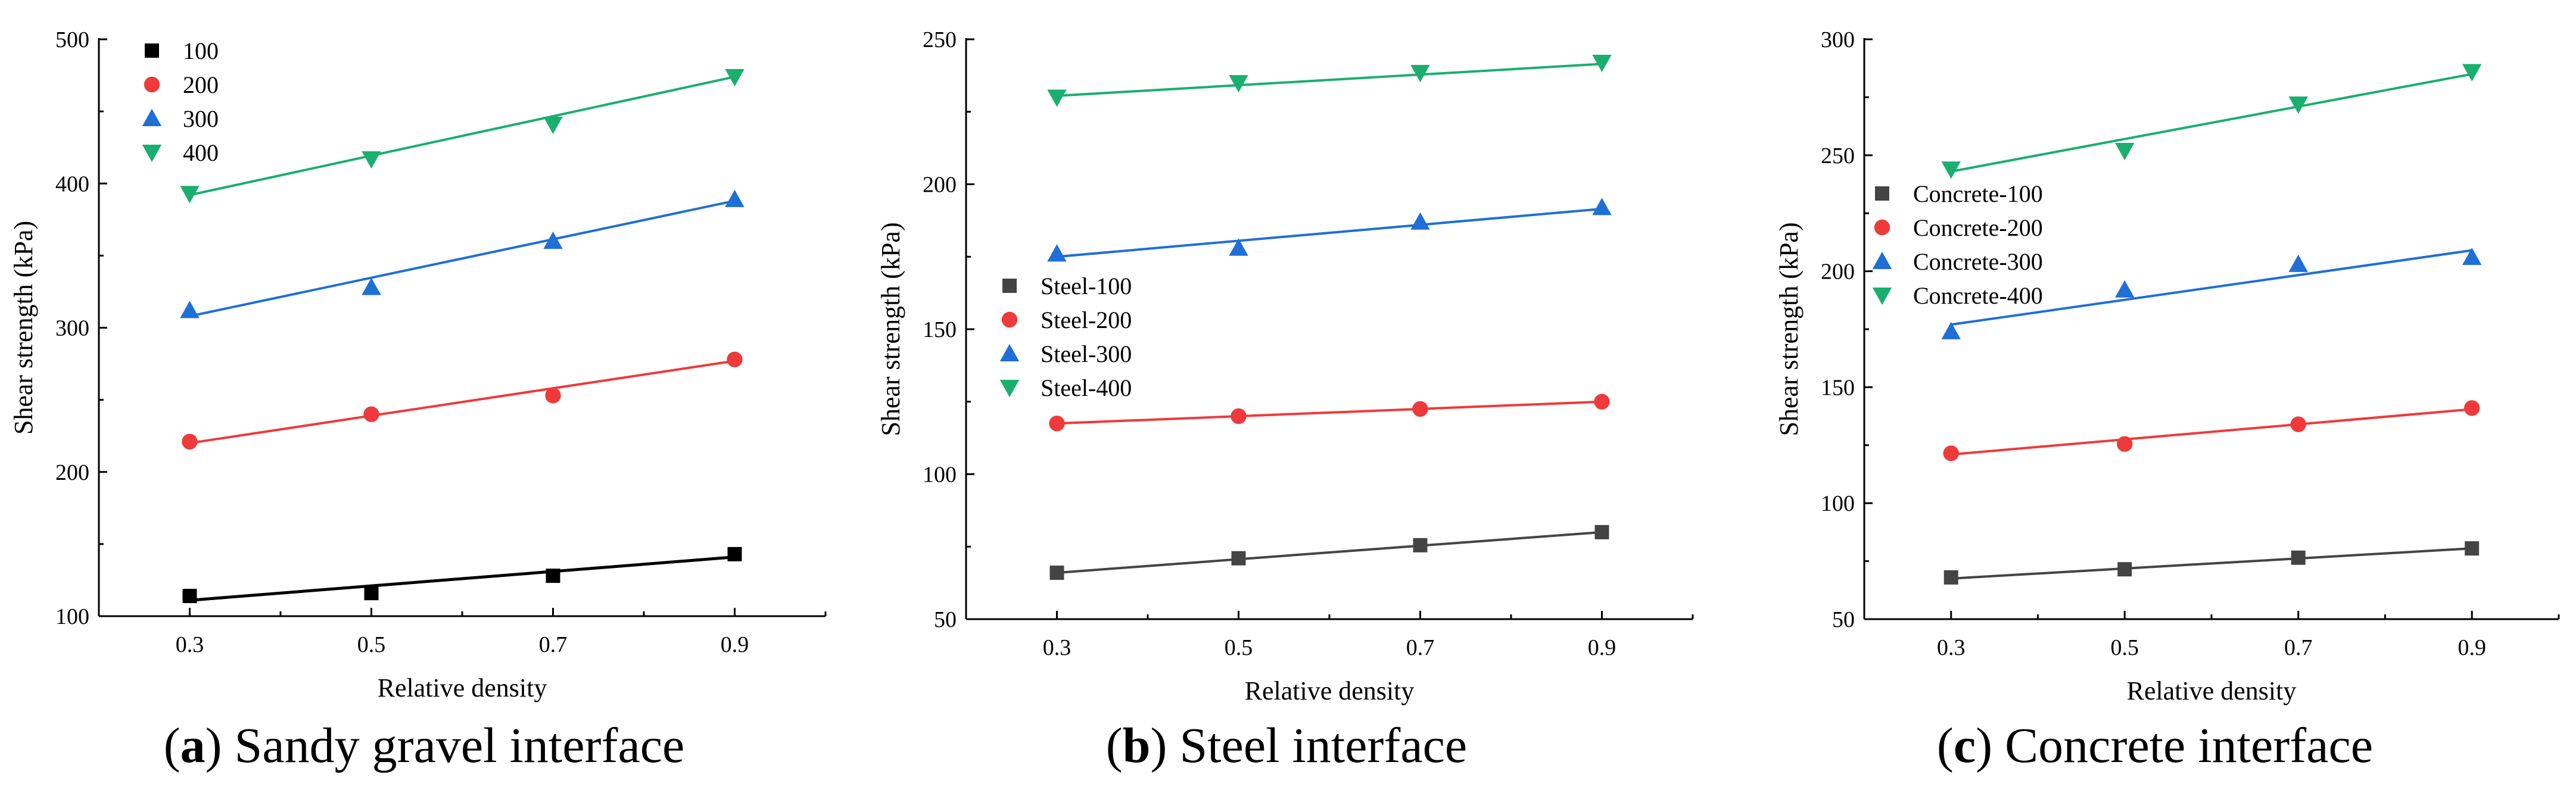 The image size is (2576, 790). I want to click on legend-label: Concrete-400, so click(1978, 295).